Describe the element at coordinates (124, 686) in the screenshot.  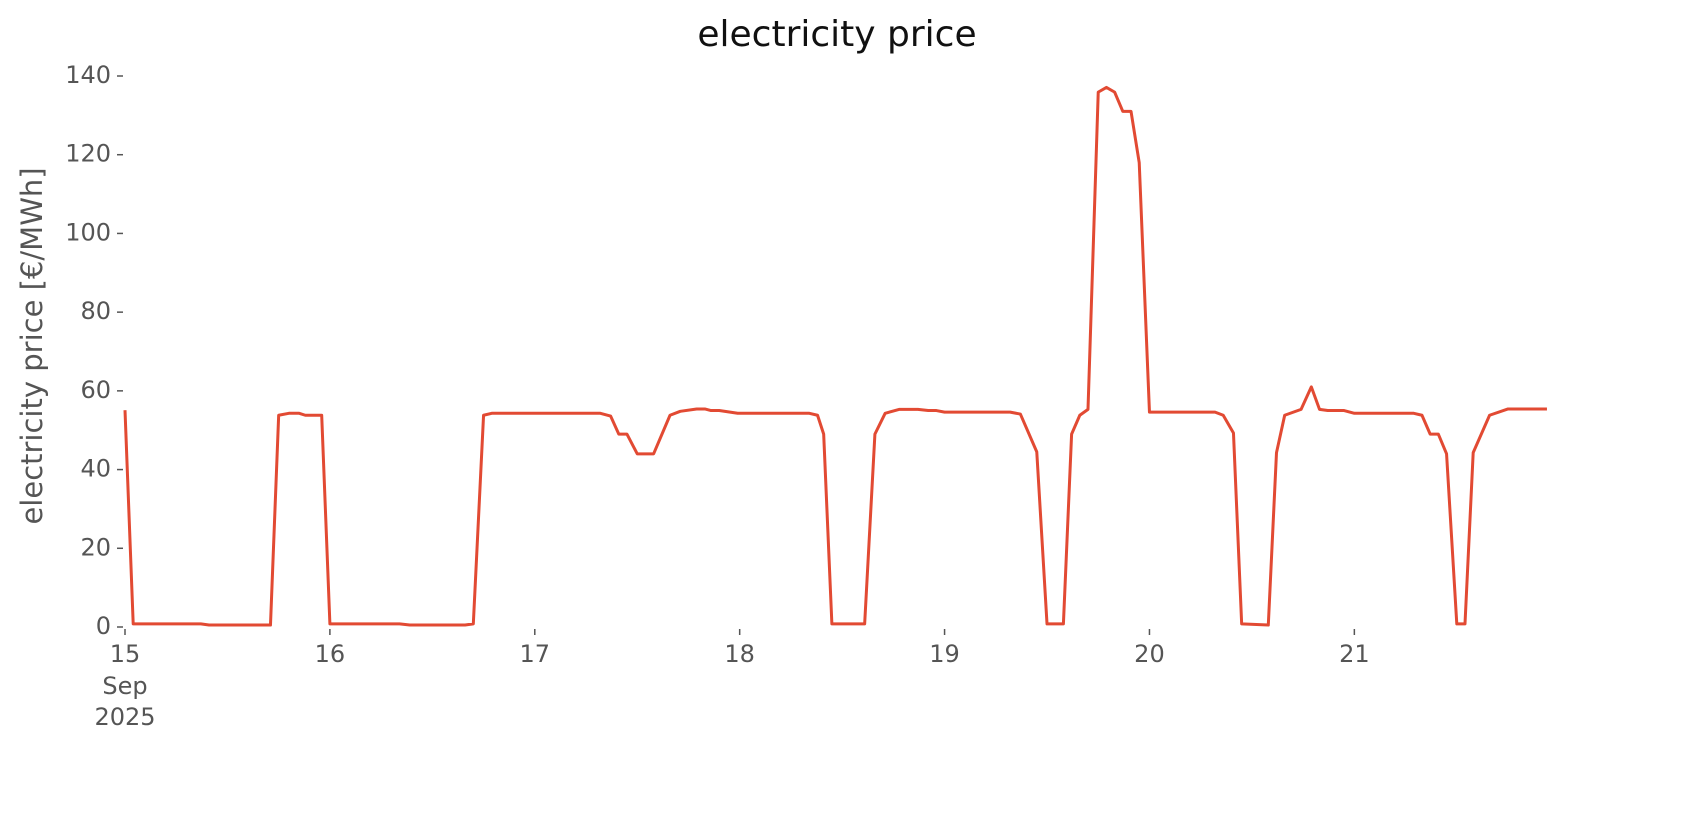
I see `x-tick-sublabel: Sep` at that location.